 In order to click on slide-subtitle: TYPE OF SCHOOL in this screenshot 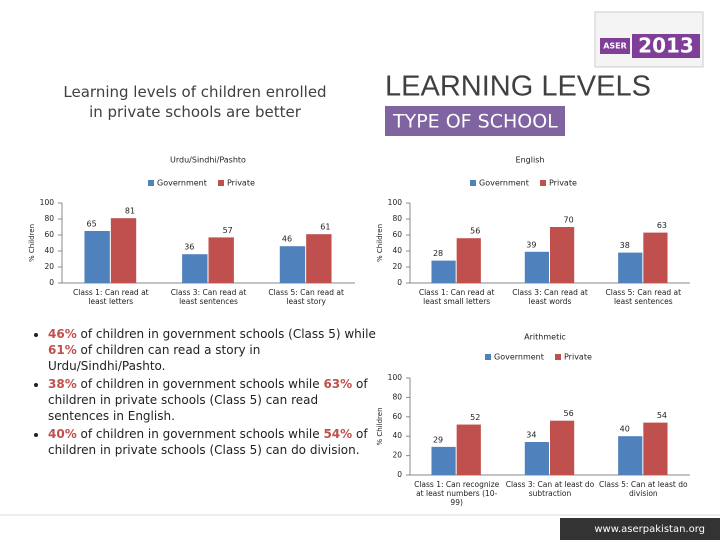, I will do `click(475, 122)`.